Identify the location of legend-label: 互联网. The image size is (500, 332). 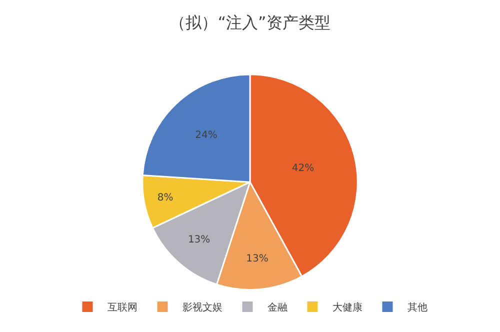
(123, 308).